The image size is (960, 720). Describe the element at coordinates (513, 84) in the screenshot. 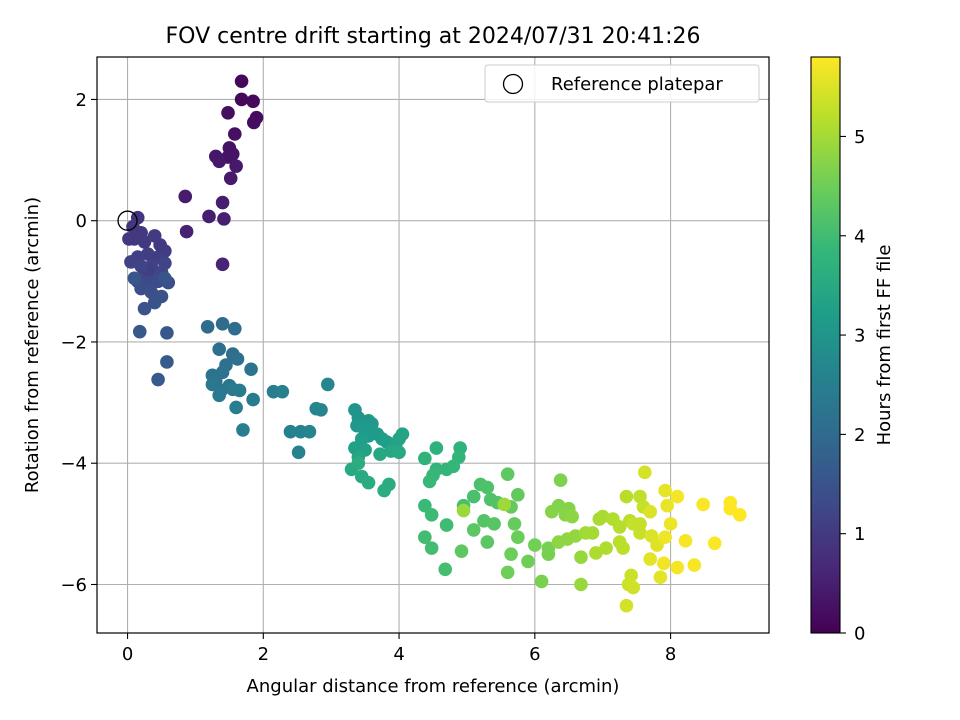

I see `legend-marker-circle` at that location.